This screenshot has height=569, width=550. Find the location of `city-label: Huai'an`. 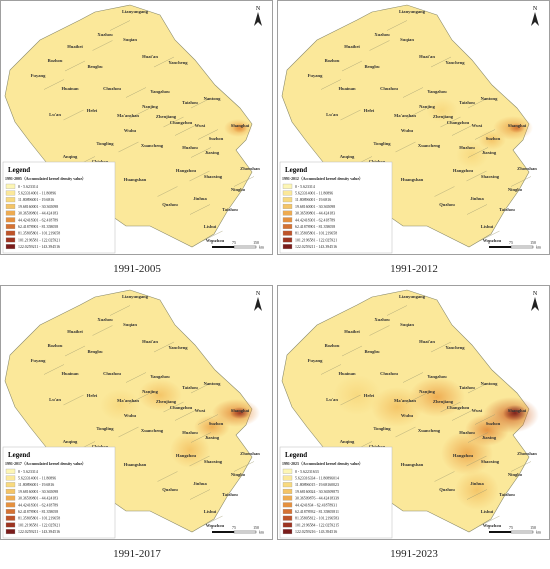

city-label: Huai'an is located at coordinates (150, 341).